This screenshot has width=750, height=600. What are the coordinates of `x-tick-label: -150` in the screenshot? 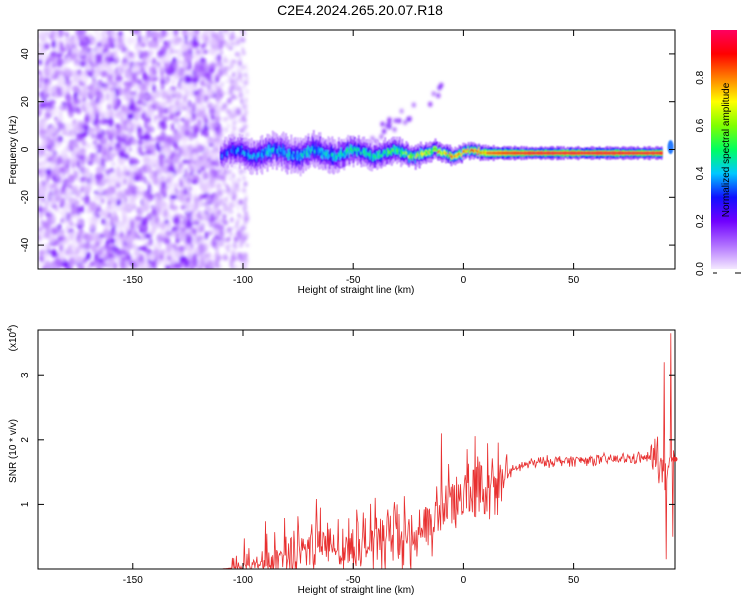 It's located at (133, 580).